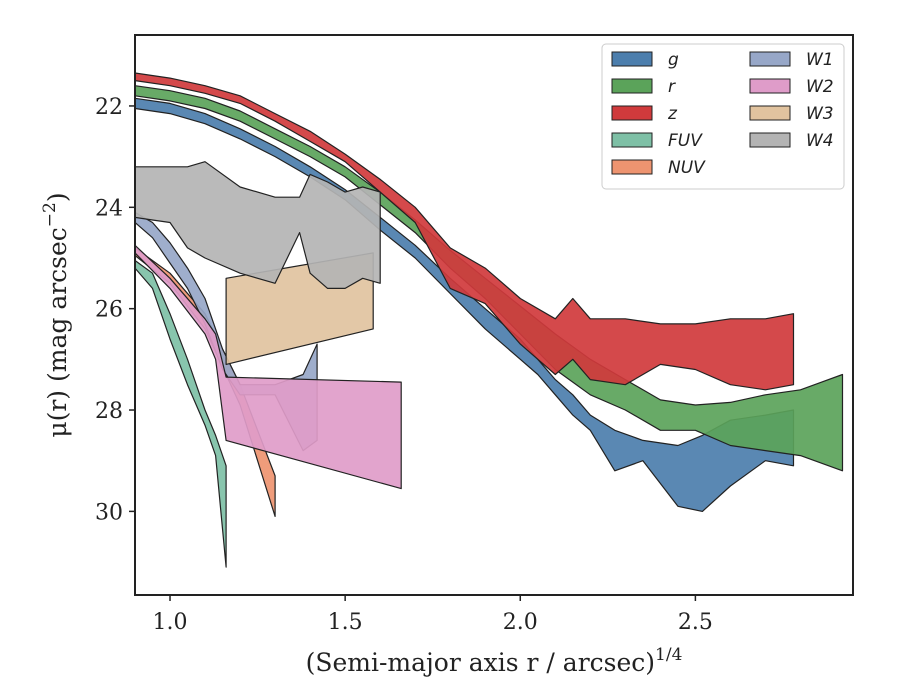 This screenshot has height=700, width=900. What do you see at coordinates (672, 114) in the screenshot?
I see `legend-label-z: z` at bounding box center [672, 114].